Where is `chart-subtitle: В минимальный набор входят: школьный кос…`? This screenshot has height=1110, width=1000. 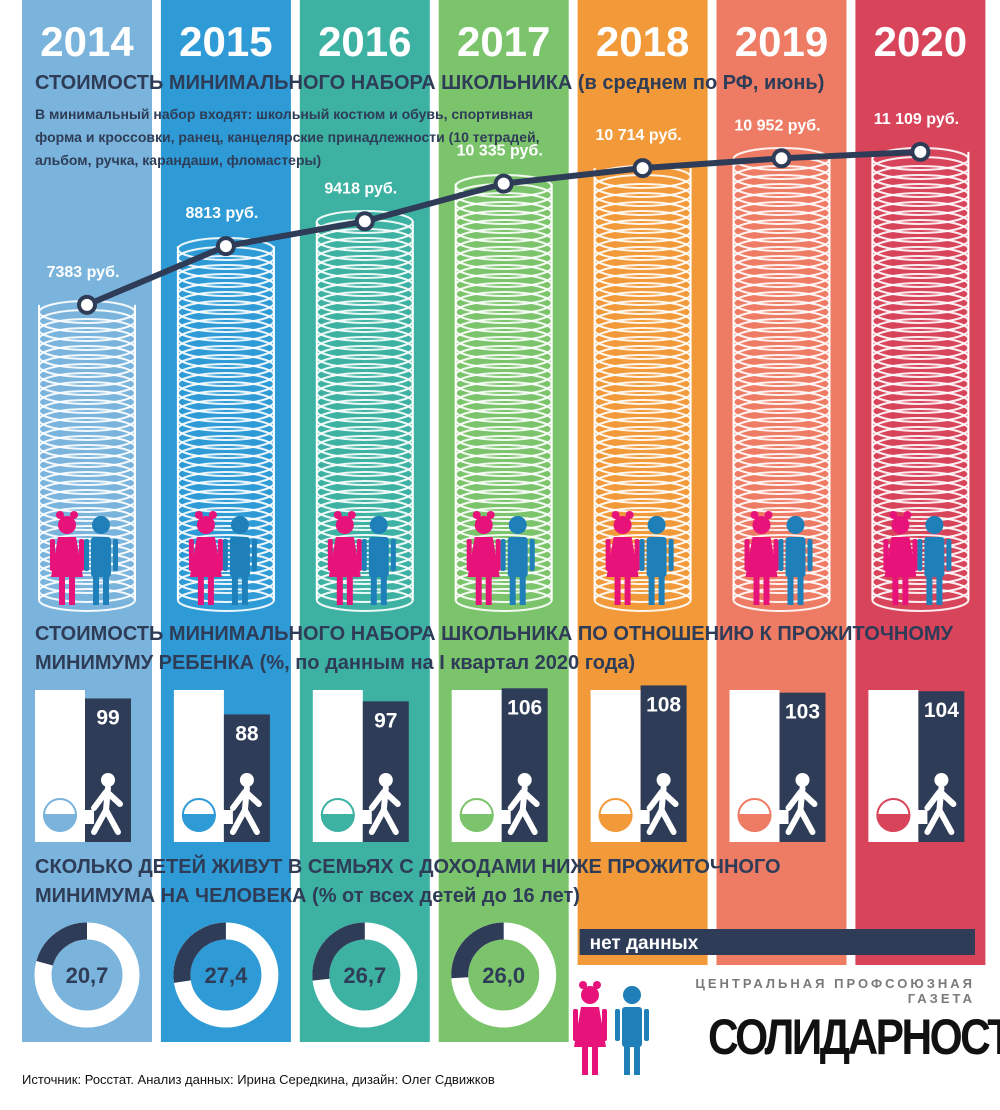
chart-subtitle: В минимальный набор входят: школьный кос… is located at coordinates (287, 137).